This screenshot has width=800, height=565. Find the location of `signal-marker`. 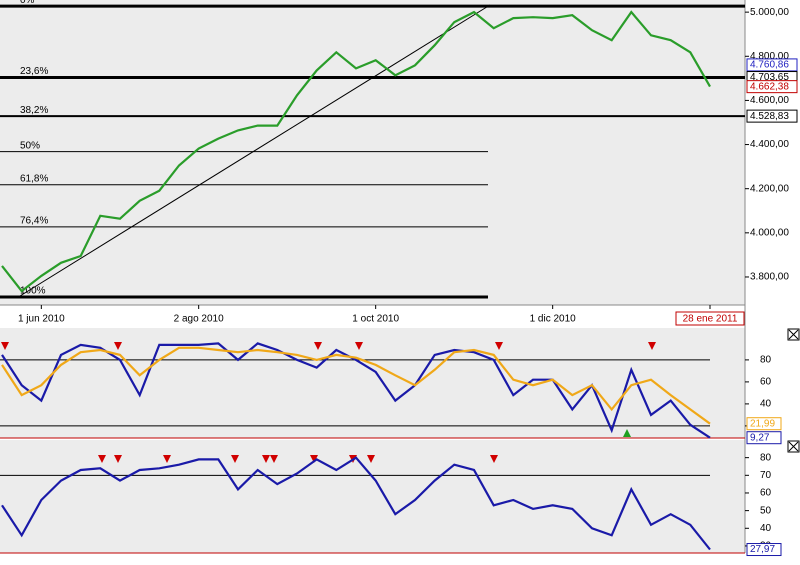

signal-marker is located at coordinates (627, 433).